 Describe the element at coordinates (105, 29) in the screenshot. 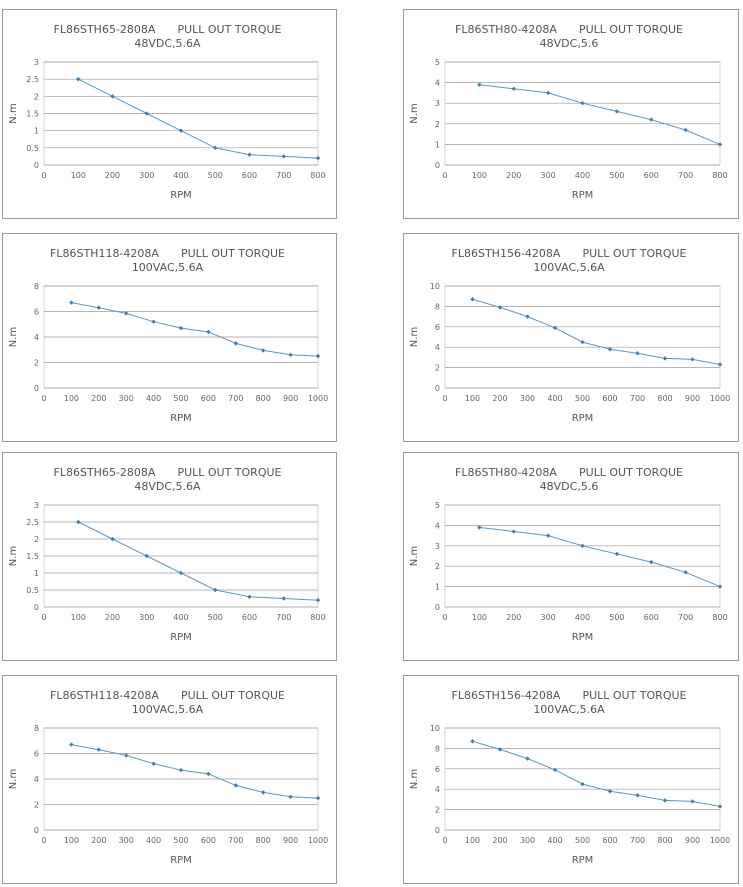

I see `chart-model-name: FL86STH65-2808A` at that location.